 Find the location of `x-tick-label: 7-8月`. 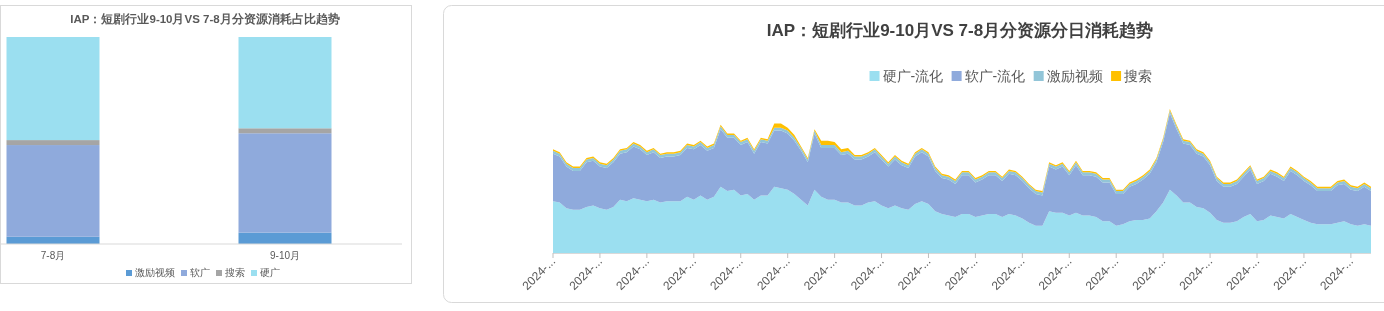

x-tick-label: 7-8月 is located at coordinates (53, 255).